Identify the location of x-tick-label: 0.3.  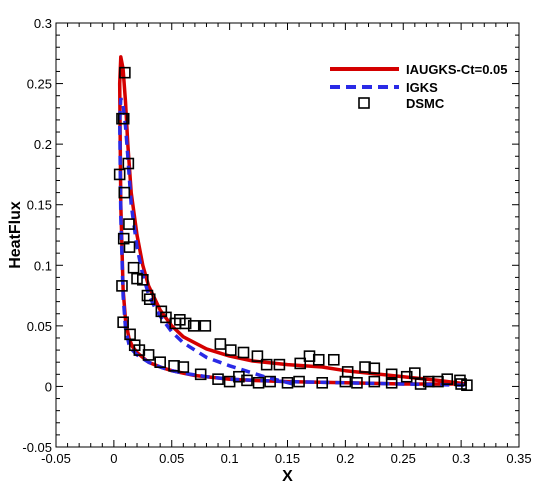
(461, 458).